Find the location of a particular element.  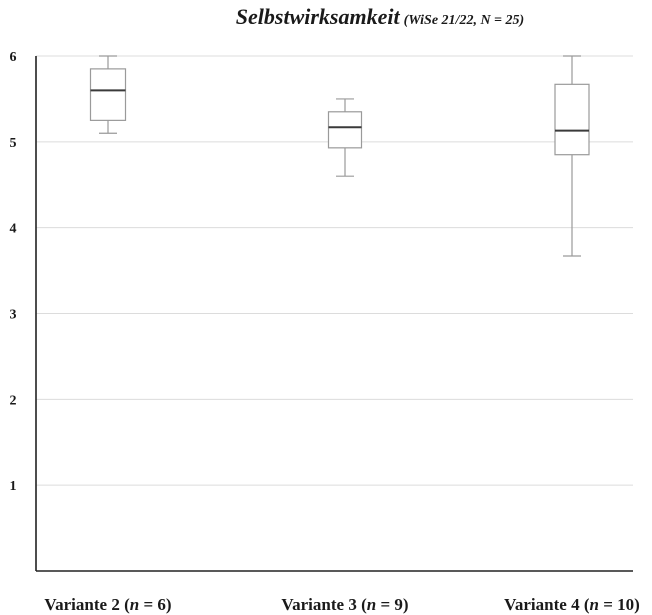

y-tick-label: 4 is located at coordinates (13, 229).